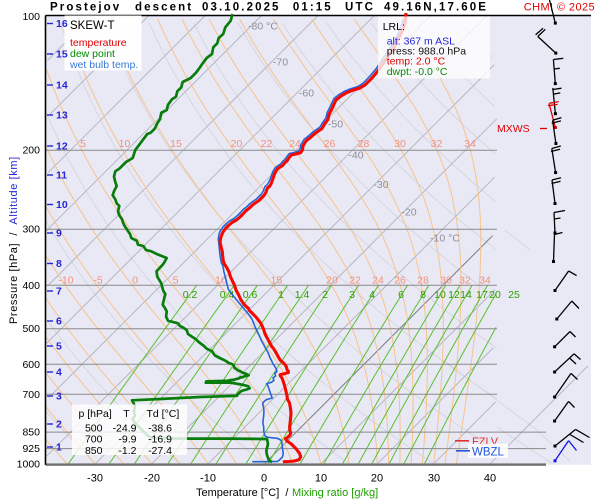 The image size is (600, 500). Describe the element at coordinates (62, 24) in the screenshot. I see `svg-text: 16` at that location.